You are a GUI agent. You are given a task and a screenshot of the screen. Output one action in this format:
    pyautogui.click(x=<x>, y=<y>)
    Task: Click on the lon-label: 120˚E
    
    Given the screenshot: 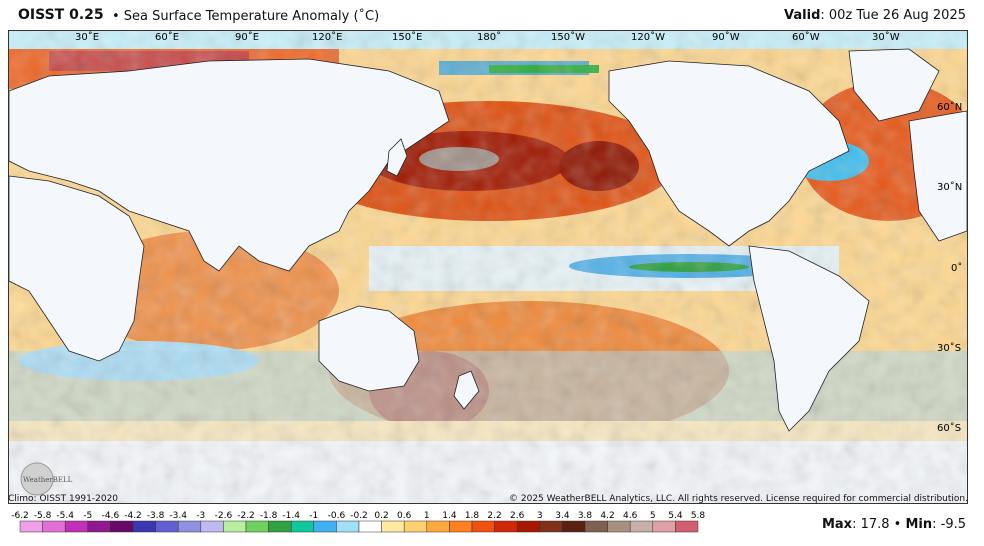 What is the action you would take?
    pyautogui.click(x=327, y=37)
    